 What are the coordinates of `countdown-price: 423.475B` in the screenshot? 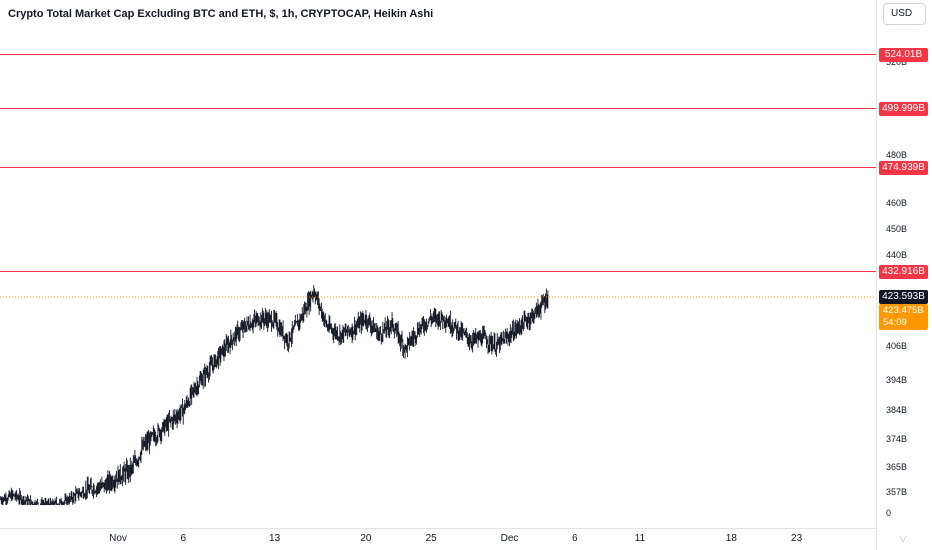 It's located at (903, 310).